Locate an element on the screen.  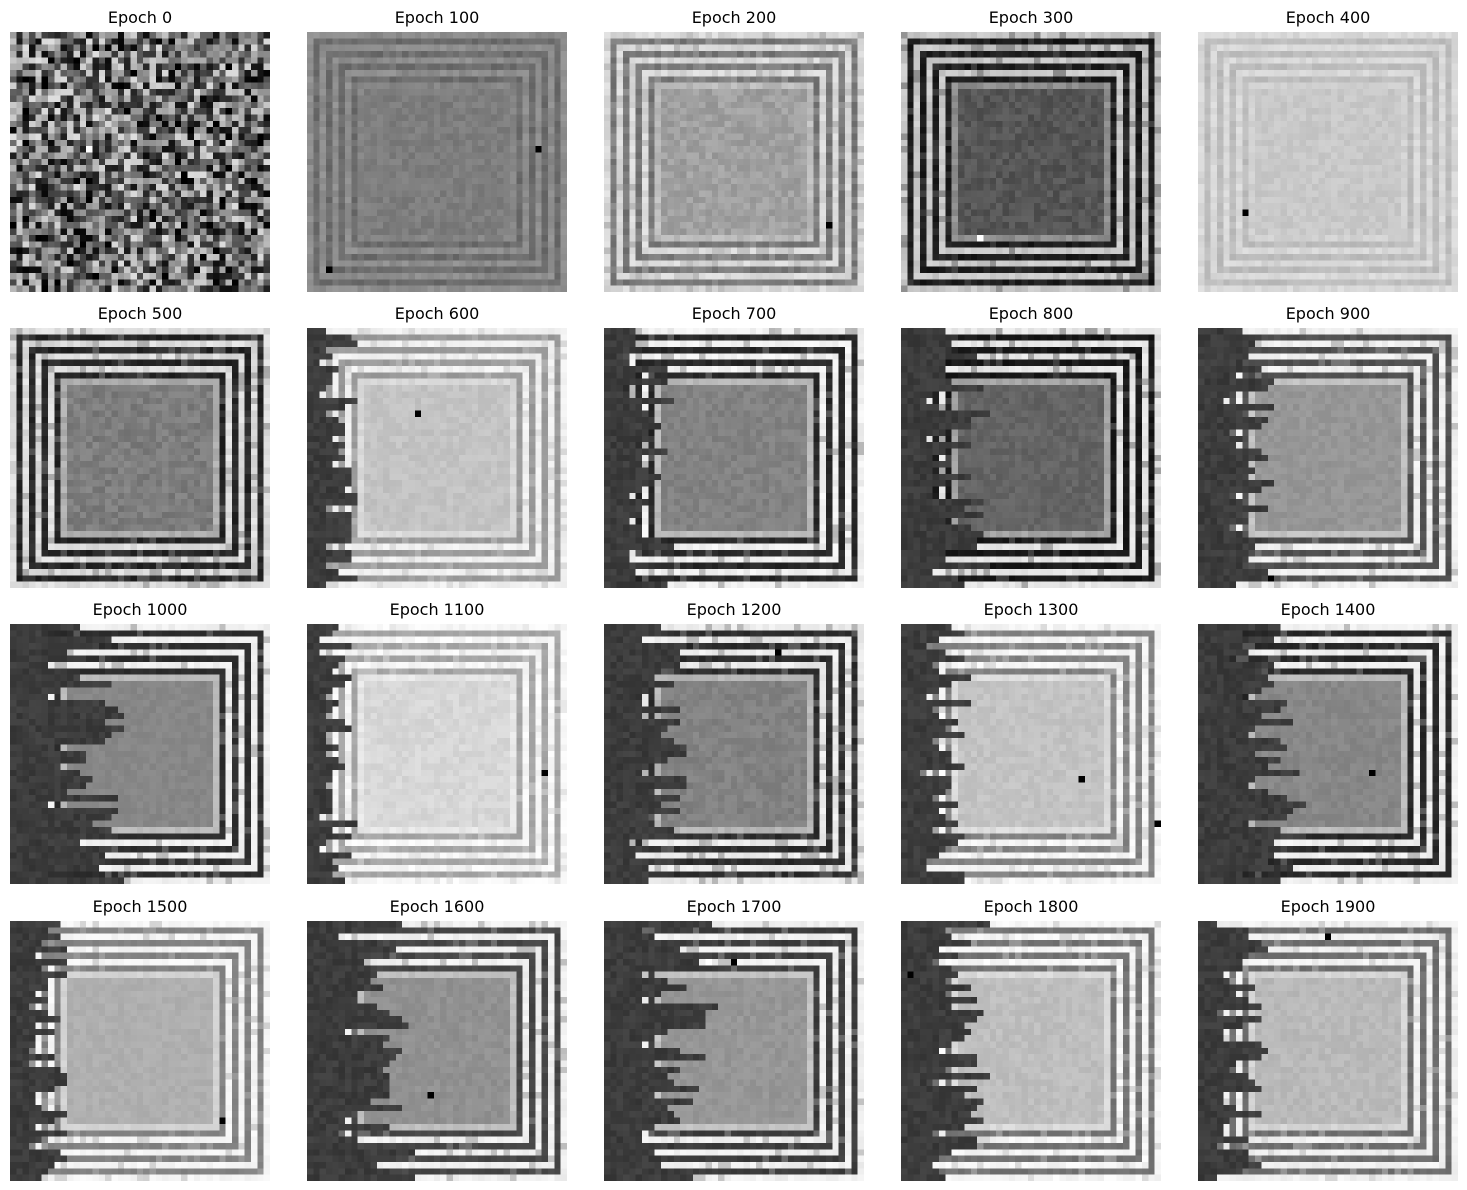
epoch-title: Epoch 1500 is located at coordinates (140, 906).